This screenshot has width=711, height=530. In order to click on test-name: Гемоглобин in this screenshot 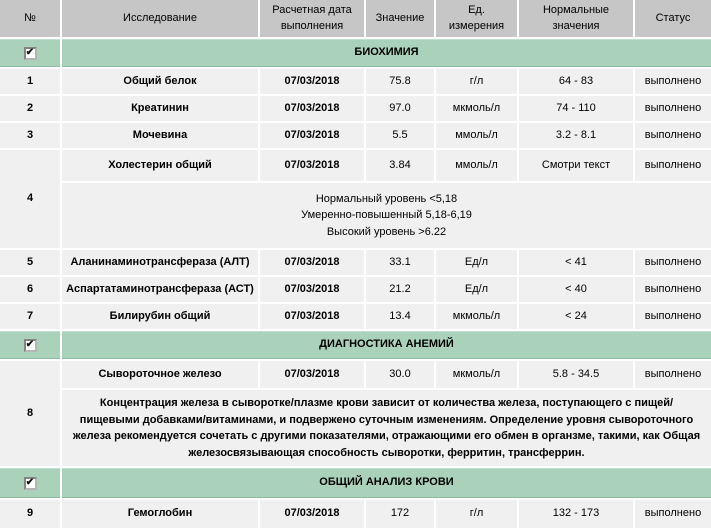, I will do `click(161, 515)`.